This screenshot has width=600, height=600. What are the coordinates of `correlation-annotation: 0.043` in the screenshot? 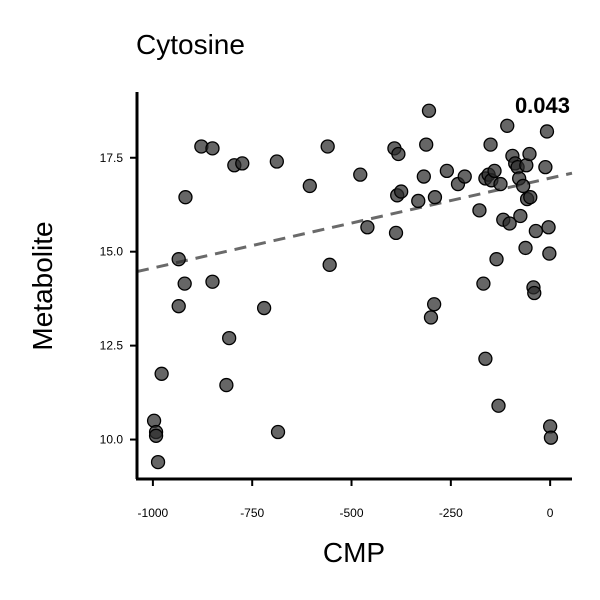 It's located at (542, 105).